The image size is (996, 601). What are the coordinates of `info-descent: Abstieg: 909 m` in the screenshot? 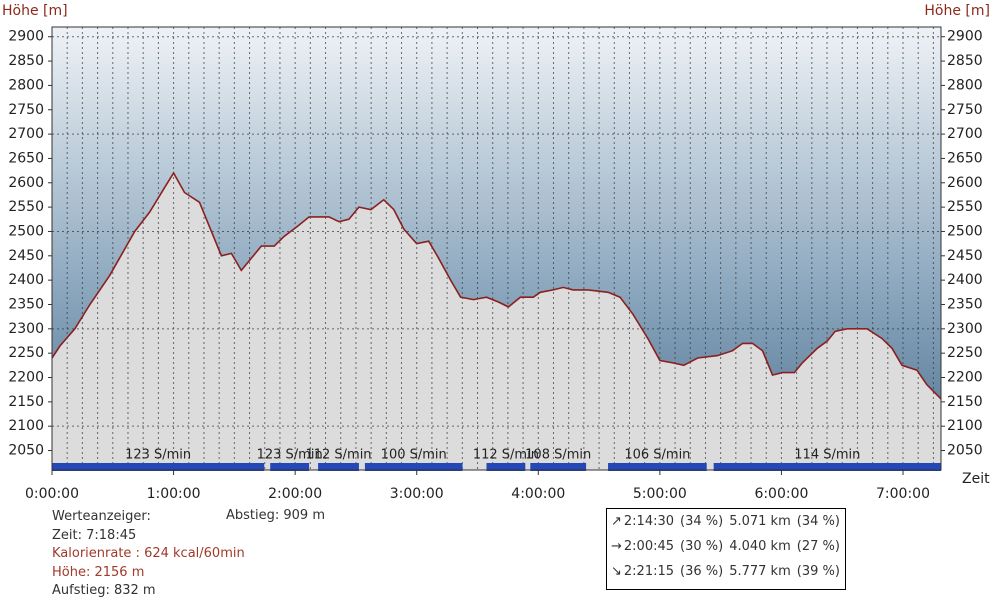 It's located at (275, 515).